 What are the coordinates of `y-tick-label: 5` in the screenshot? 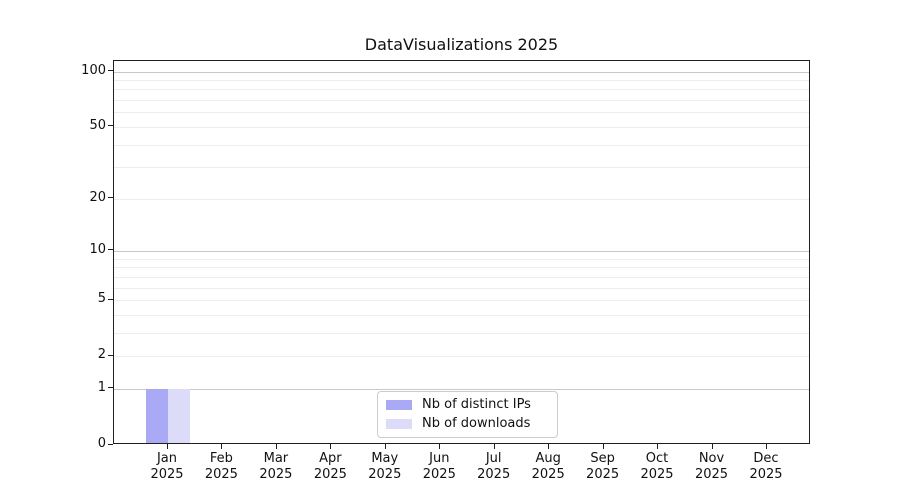 It's located at (101, 298).